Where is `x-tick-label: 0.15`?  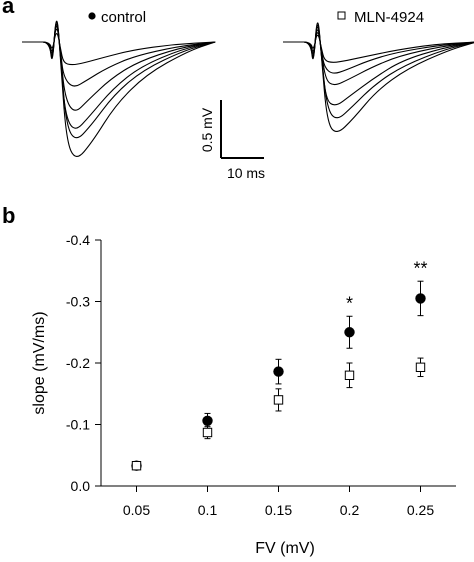
x-tick-label: 0.15 is located at coordinates (278, 510).